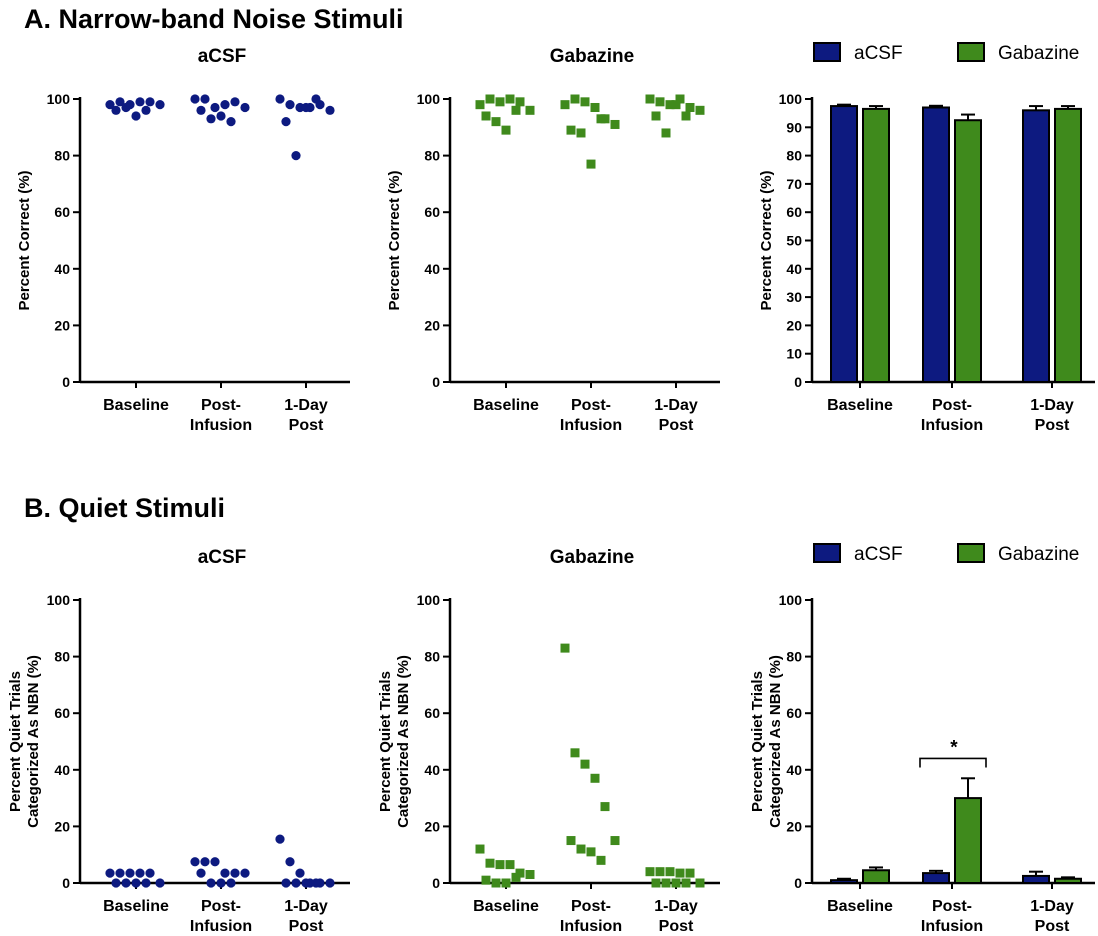  What do you see at coordinates (1052, 916) in the screenshot?
I see `panel-b-bars-xtick-label: 1-Day Post` at bounding box center [1052, 916].